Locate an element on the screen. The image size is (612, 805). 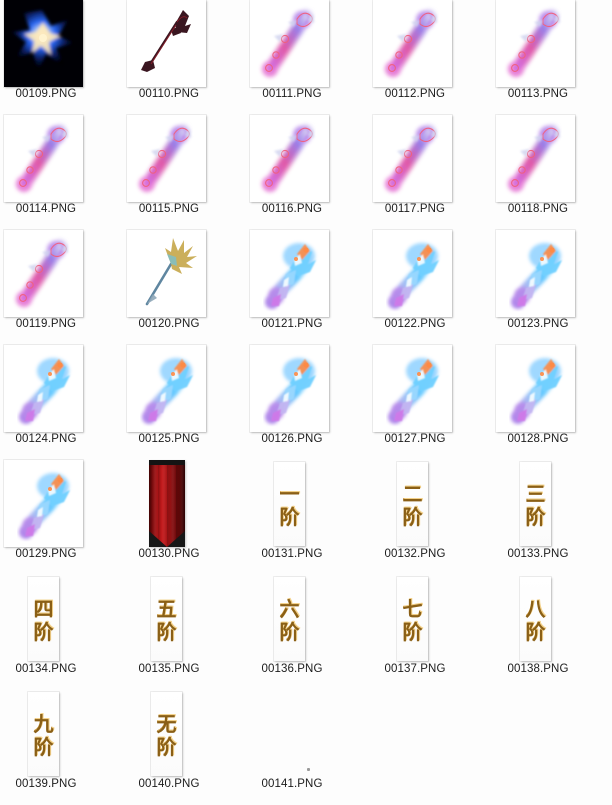
file-item: 四阶 00134.PNG is located at coordinates (61, 632).